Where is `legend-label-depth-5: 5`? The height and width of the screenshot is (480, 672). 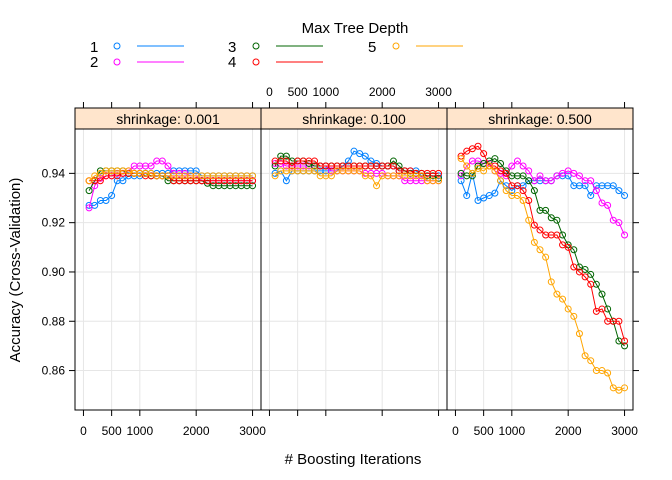
legend-label-depth-5: 5 is located at coordinates (372, 47).